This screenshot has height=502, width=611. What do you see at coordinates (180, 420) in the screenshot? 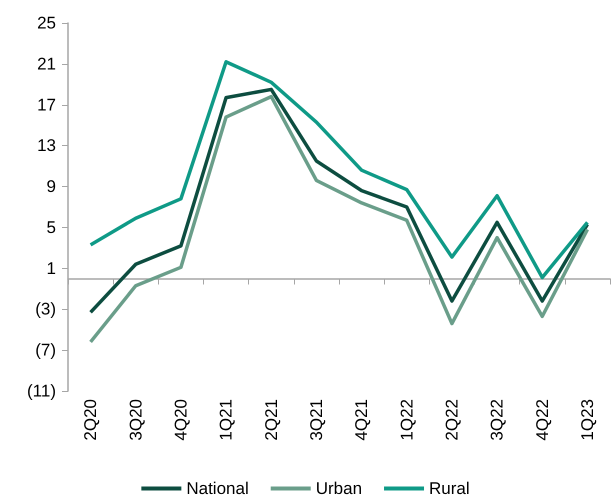
I see `x-tick-label: 4Q20` at bounding box center [180, 420].